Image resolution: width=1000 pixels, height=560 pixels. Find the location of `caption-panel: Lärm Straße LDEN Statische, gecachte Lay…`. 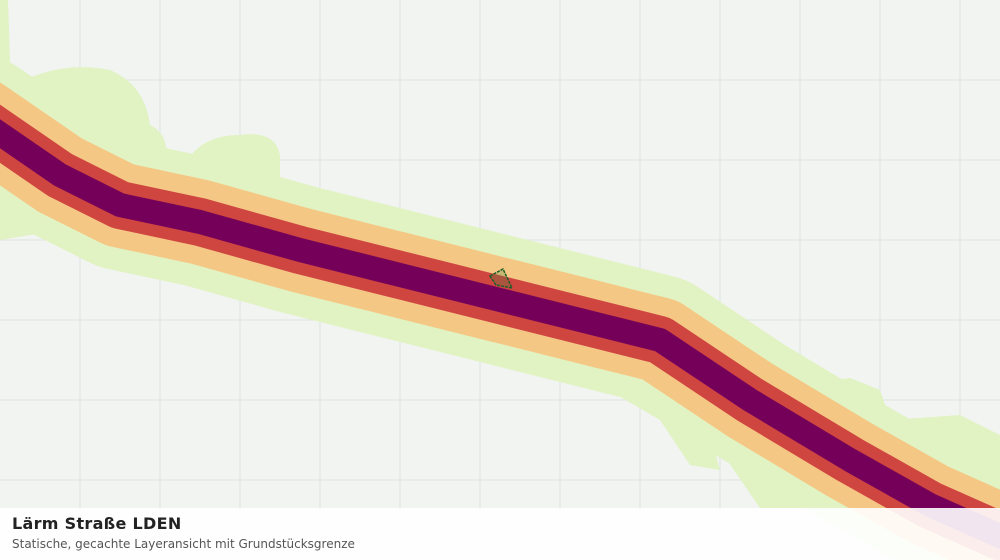

caption-panel: Lärm Straße LDEN Statische, gecachte Lay… is located at coordinates (500, 534).